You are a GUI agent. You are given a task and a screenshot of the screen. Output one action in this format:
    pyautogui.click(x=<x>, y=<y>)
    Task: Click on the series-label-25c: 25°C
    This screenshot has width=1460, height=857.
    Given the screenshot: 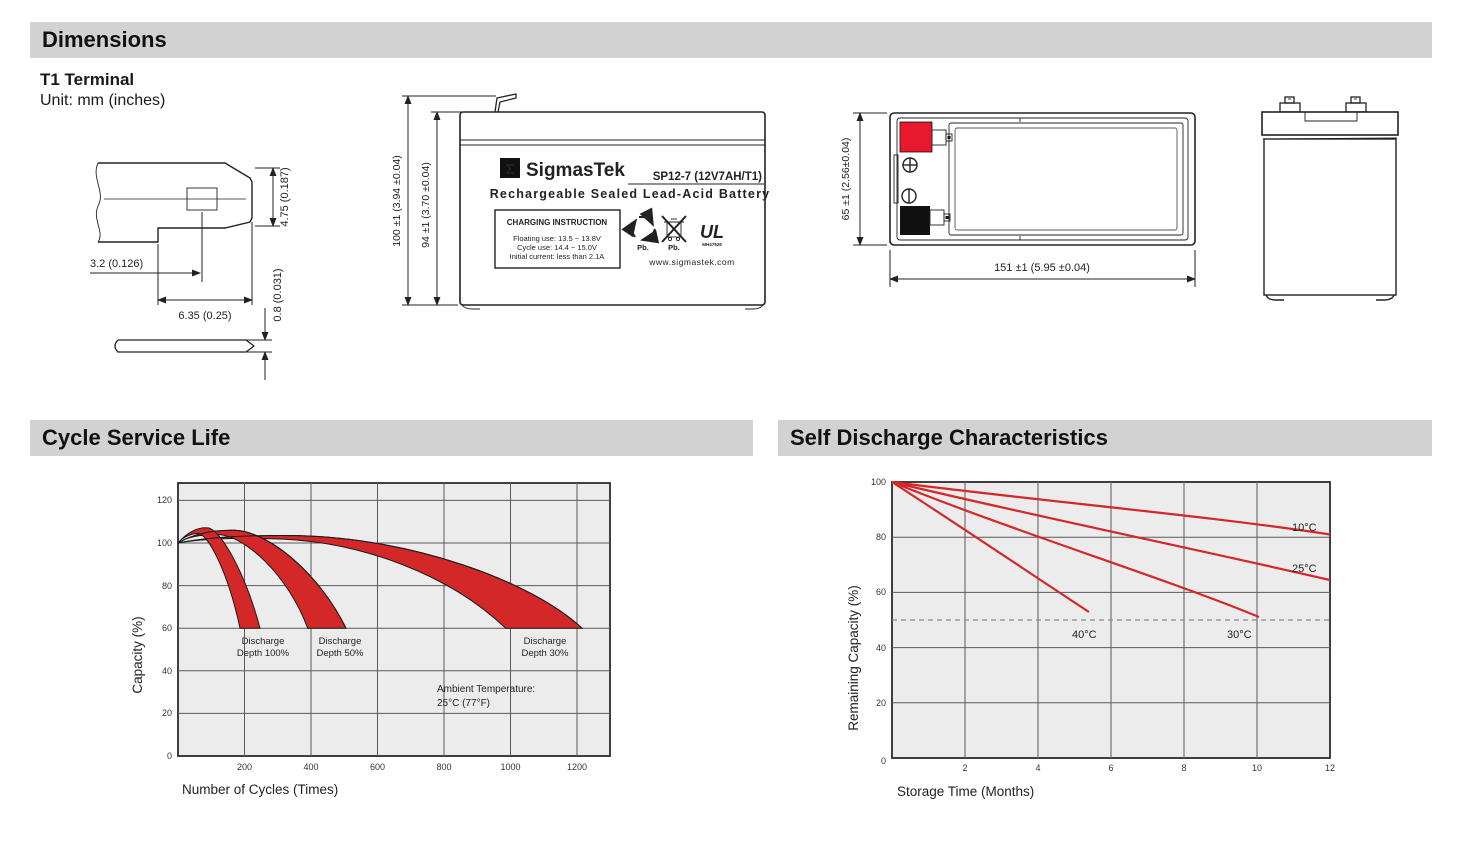 What is the action you would take?
    pyautogui.click(x=1304, y=569)
    